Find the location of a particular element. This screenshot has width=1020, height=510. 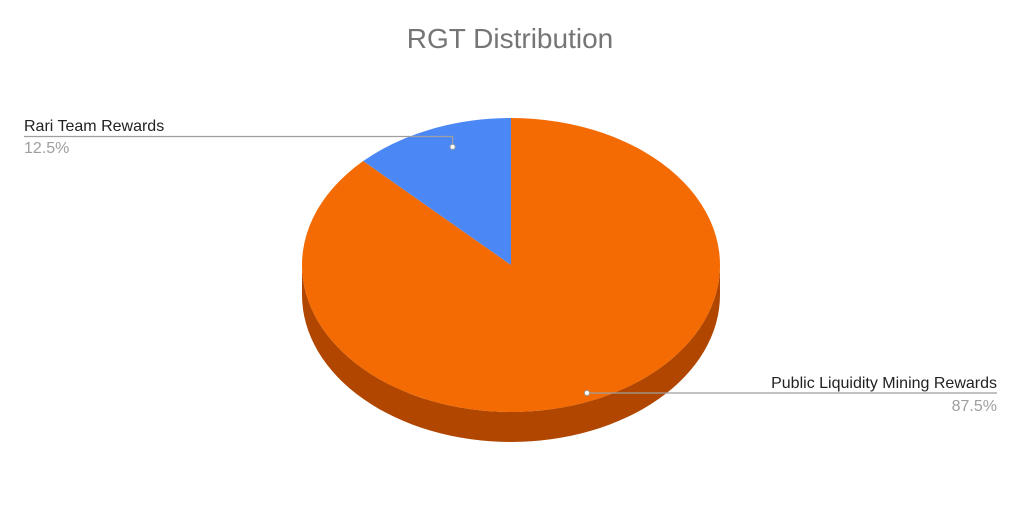

leader-dot-public-liquidity is located at coordinates (587, 393).